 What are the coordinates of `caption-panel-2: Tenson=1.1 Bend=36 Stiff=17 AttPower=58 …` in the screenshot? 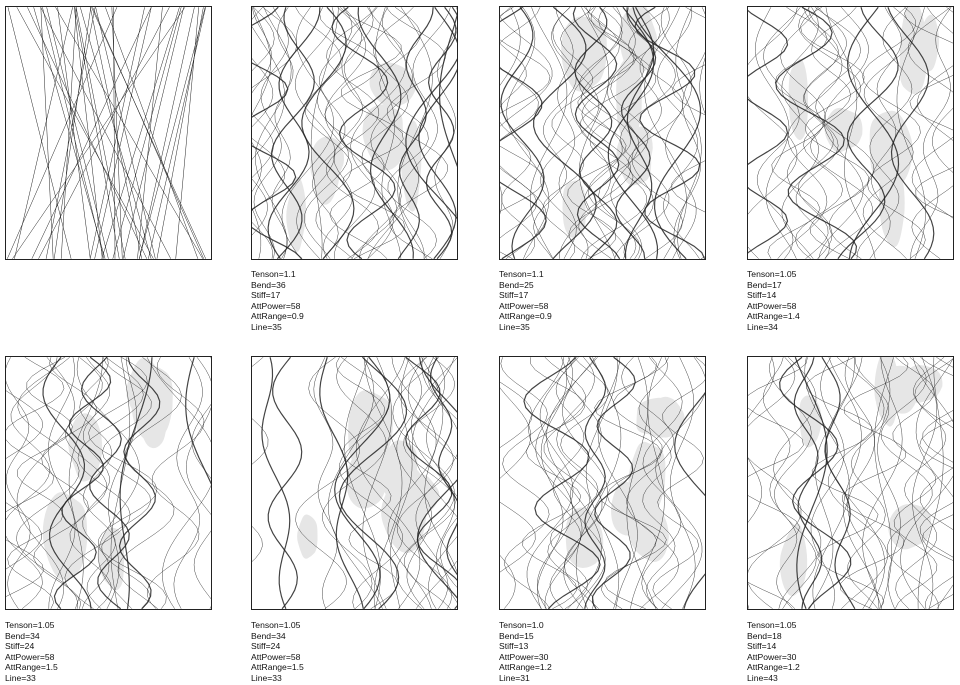 It's located at (277, 301).